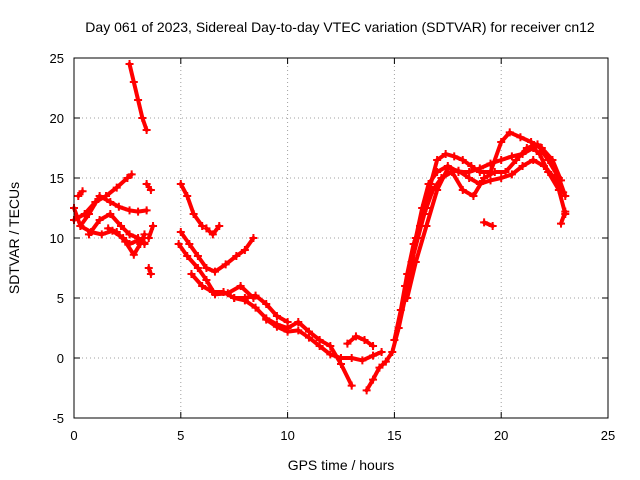  I want to click on x-axis-label: GPS time / hours, so click(341, 465).